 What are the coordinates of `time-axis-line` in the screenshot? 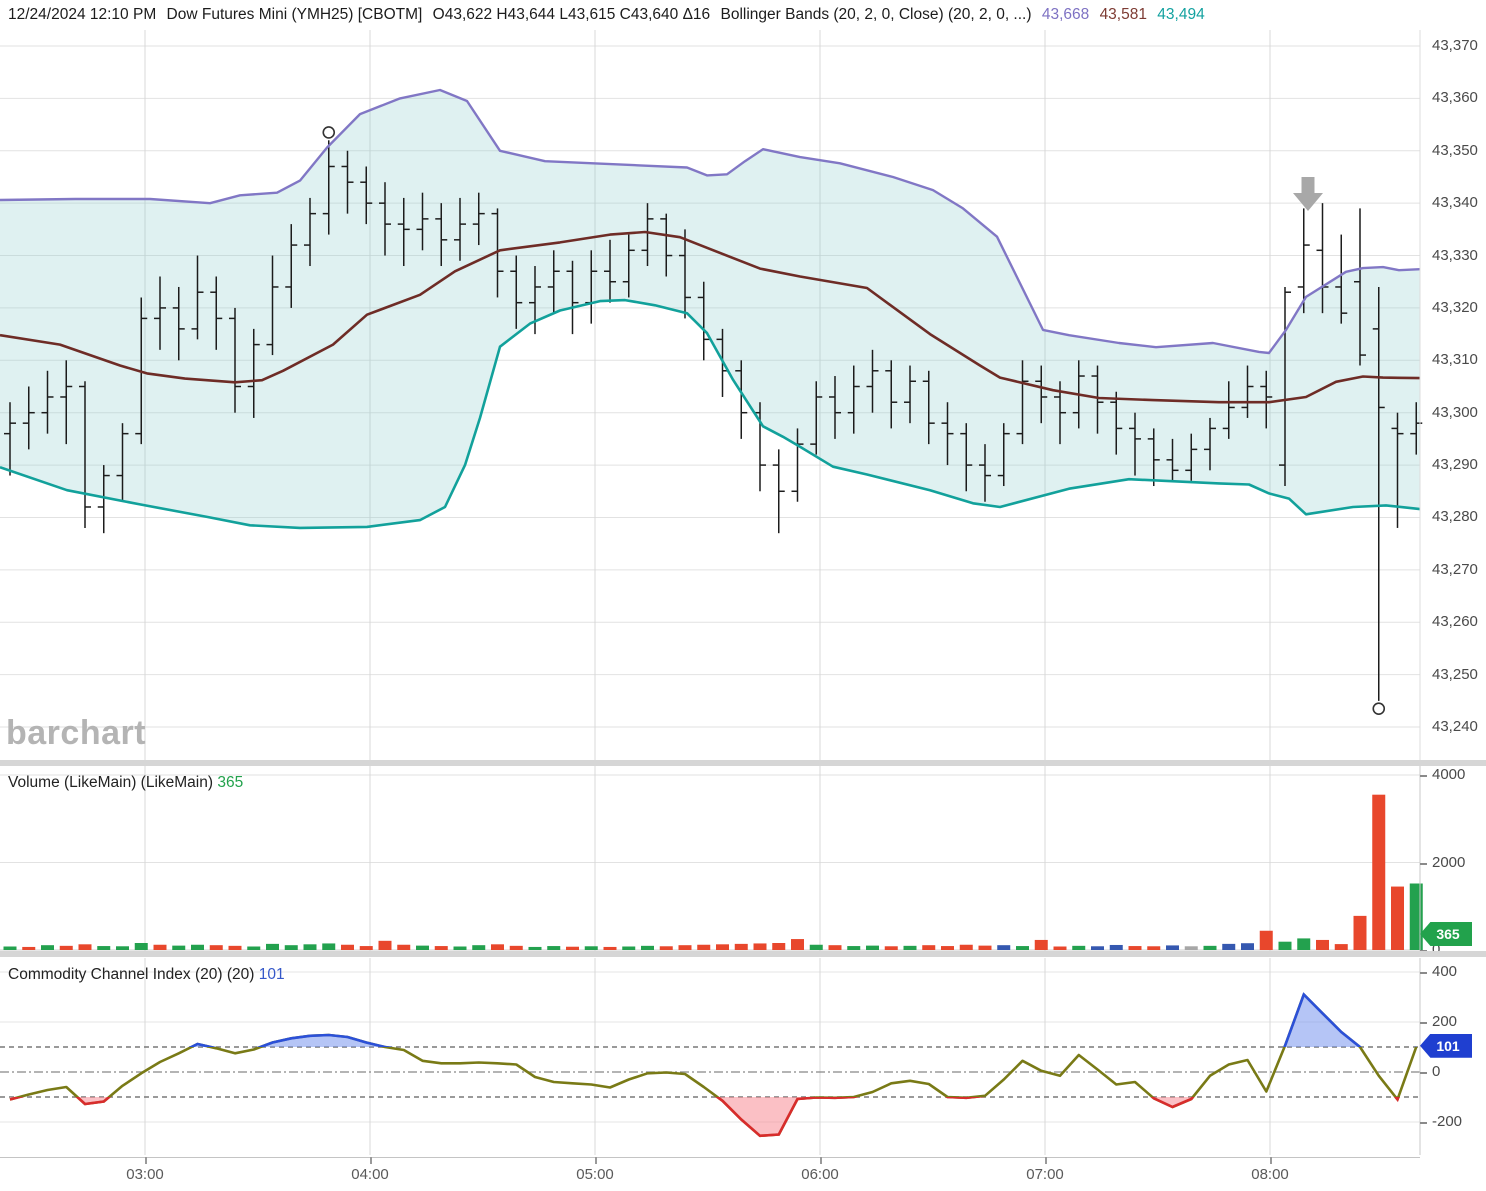 It's located at (710, 1157).